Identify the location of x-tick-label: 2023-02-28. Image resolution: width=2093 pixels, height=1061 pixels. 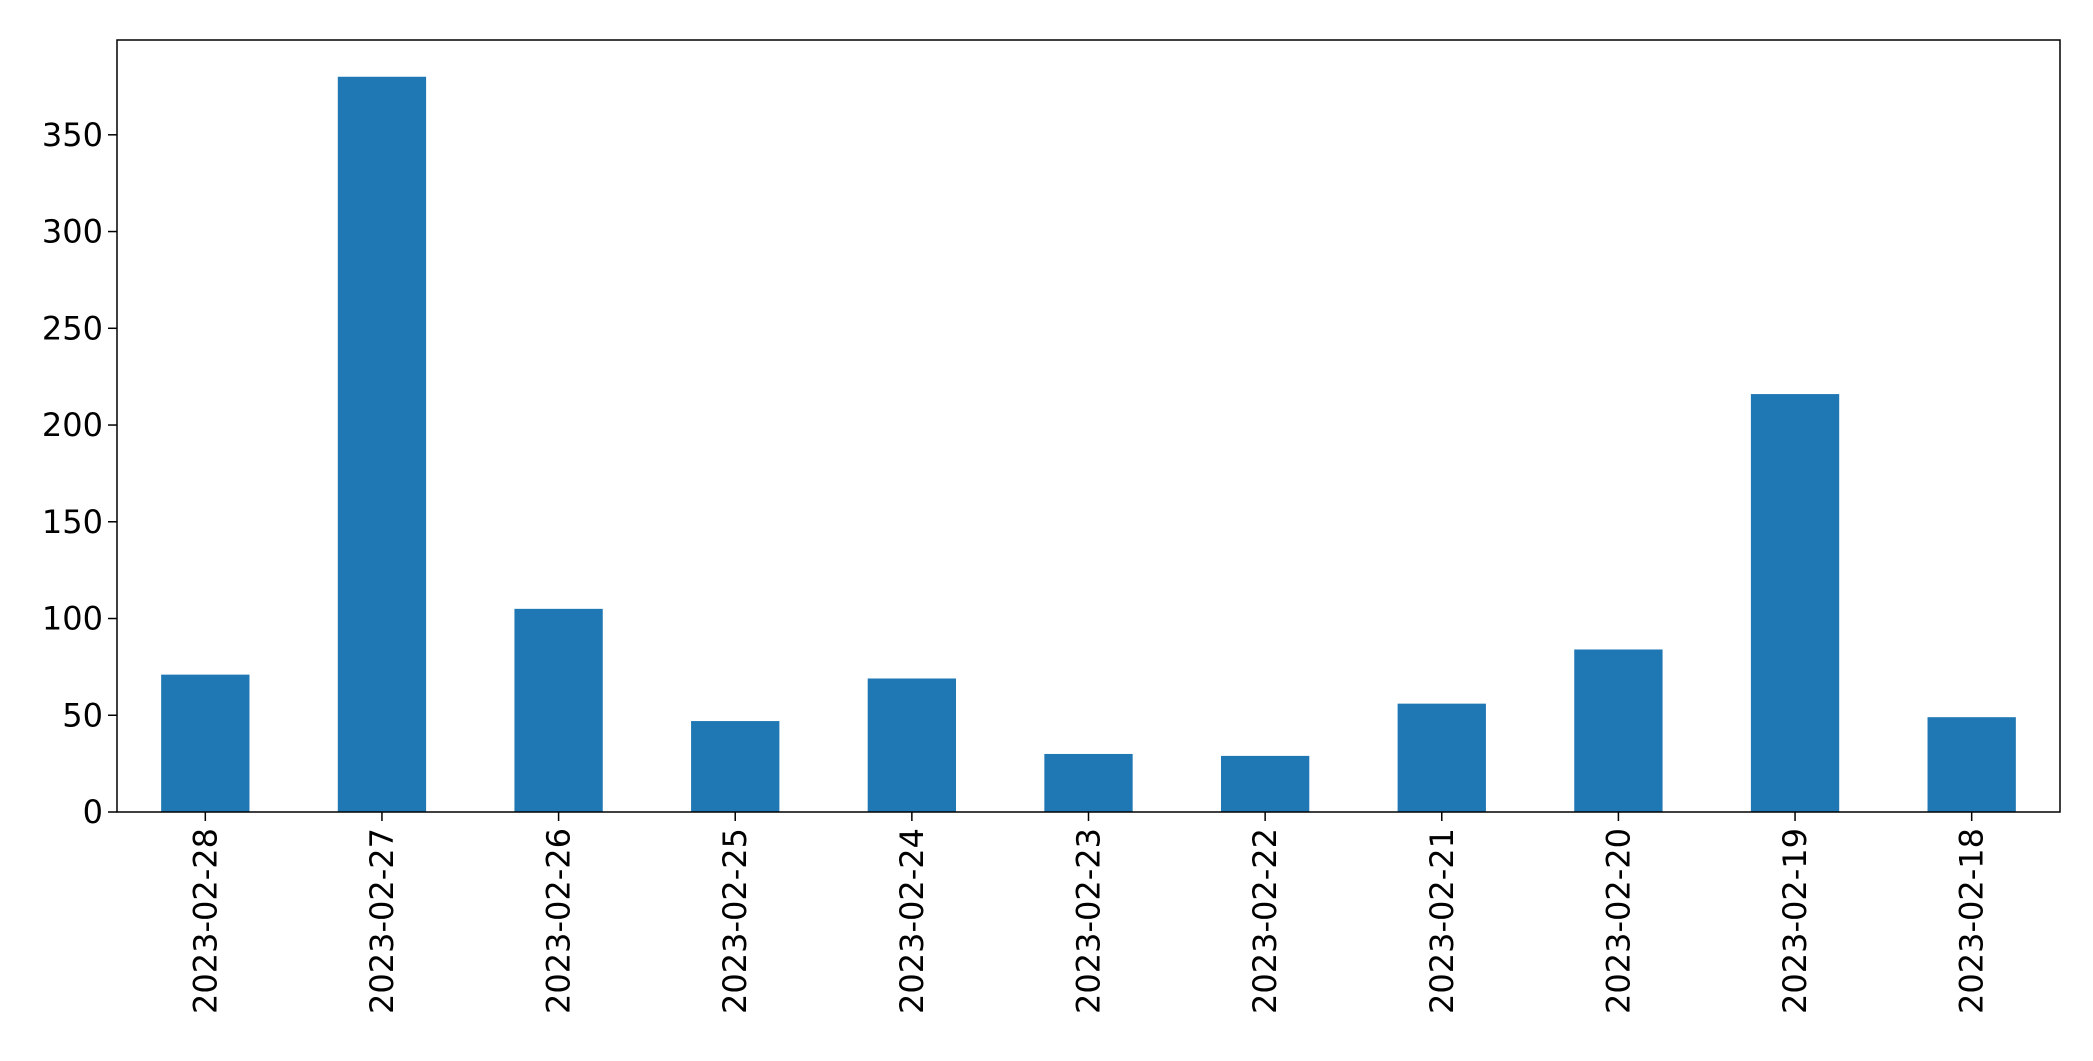
(205, 921).